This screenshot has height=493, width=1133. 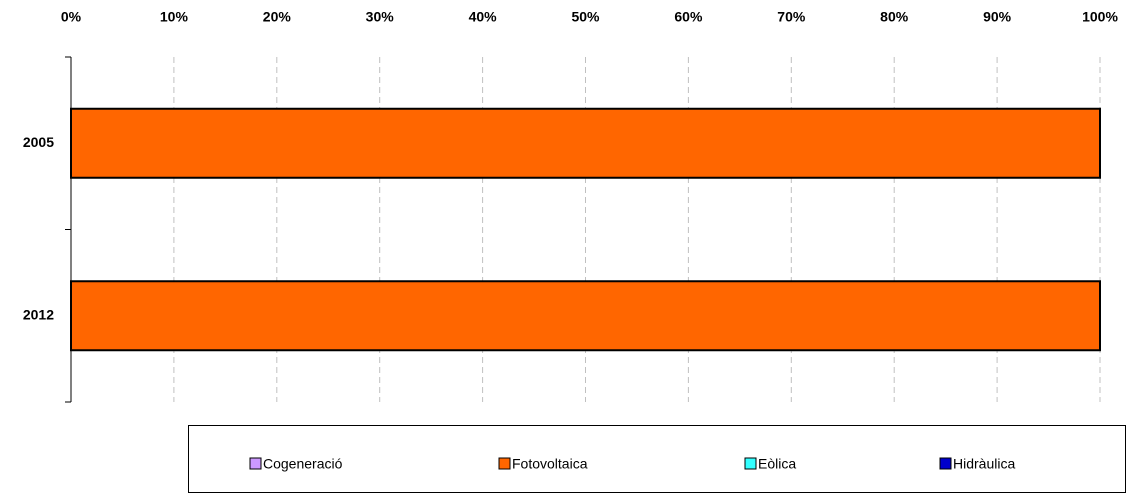 What do you see at coordinates (71, 17) in the screenshot?
I see `x-tick-label: 0%` at bounding box center [71, 17].